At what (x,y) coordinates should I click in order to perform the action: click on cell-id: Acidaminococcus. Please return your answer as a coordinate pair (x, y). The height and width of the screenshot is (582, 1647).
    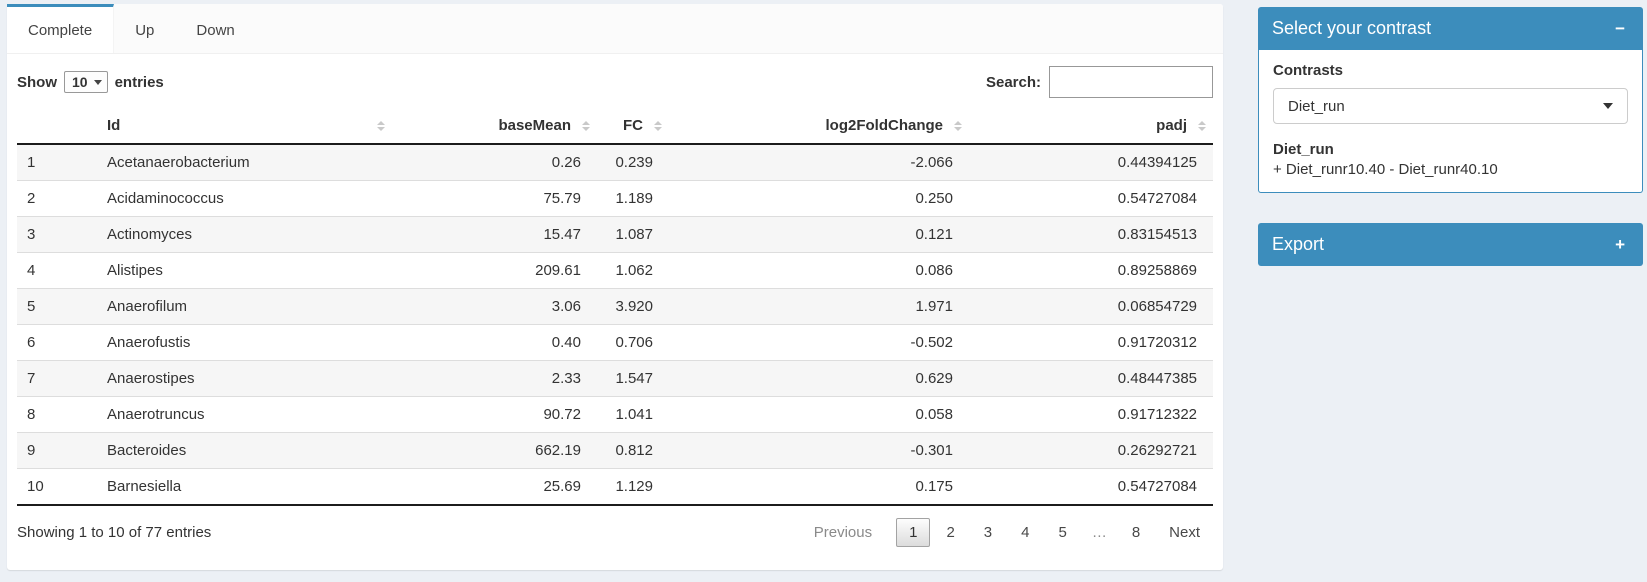
    Looking at the image, I should click on (244, 198).